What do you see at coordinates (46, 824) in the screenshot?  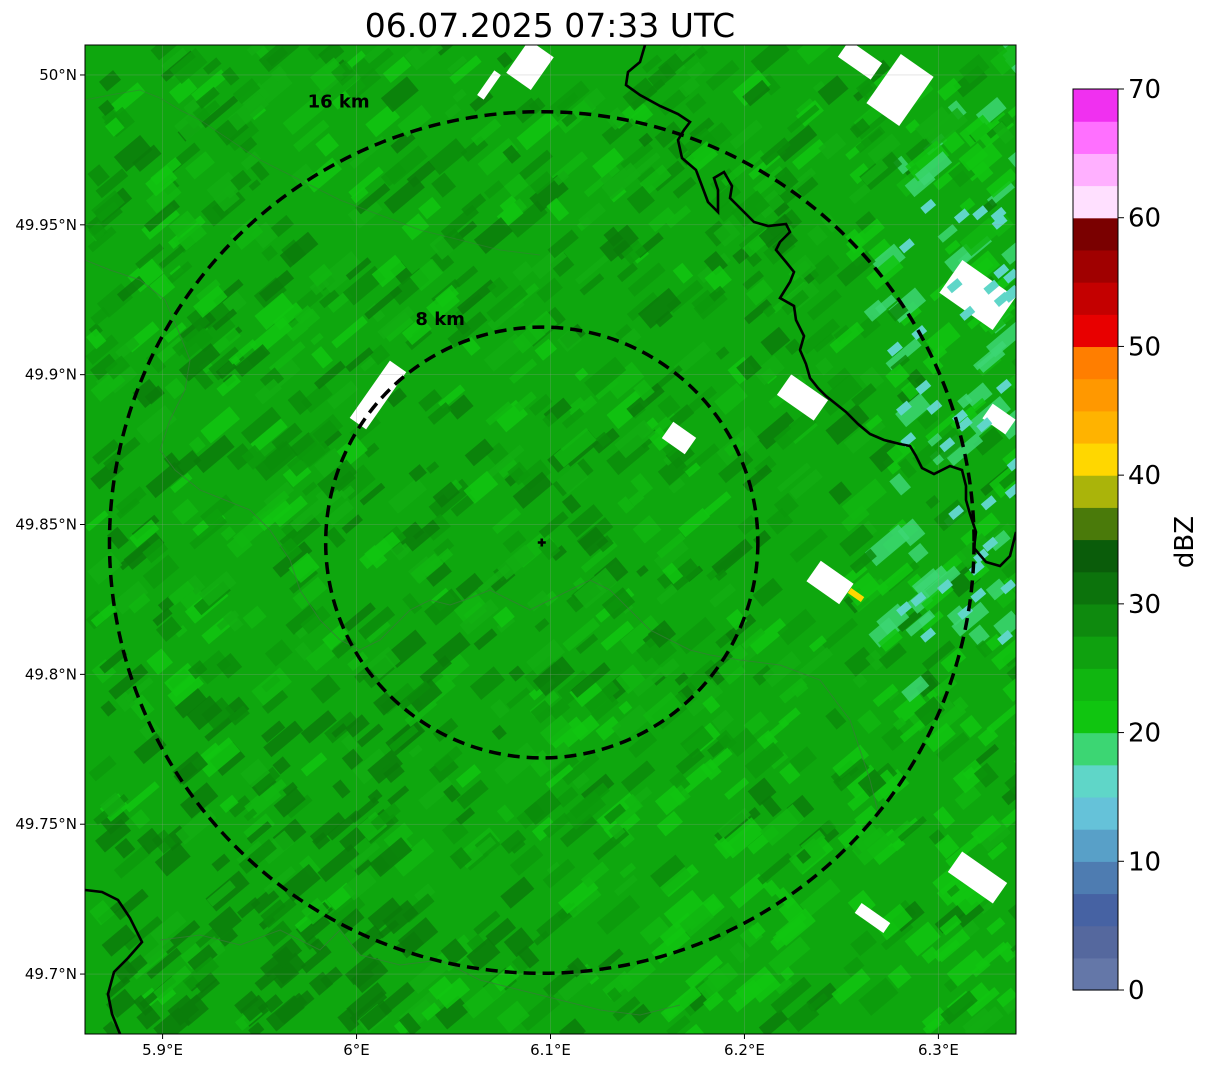 I see `y-tick-label: 49.75°N` at bounding box center [46, 824].